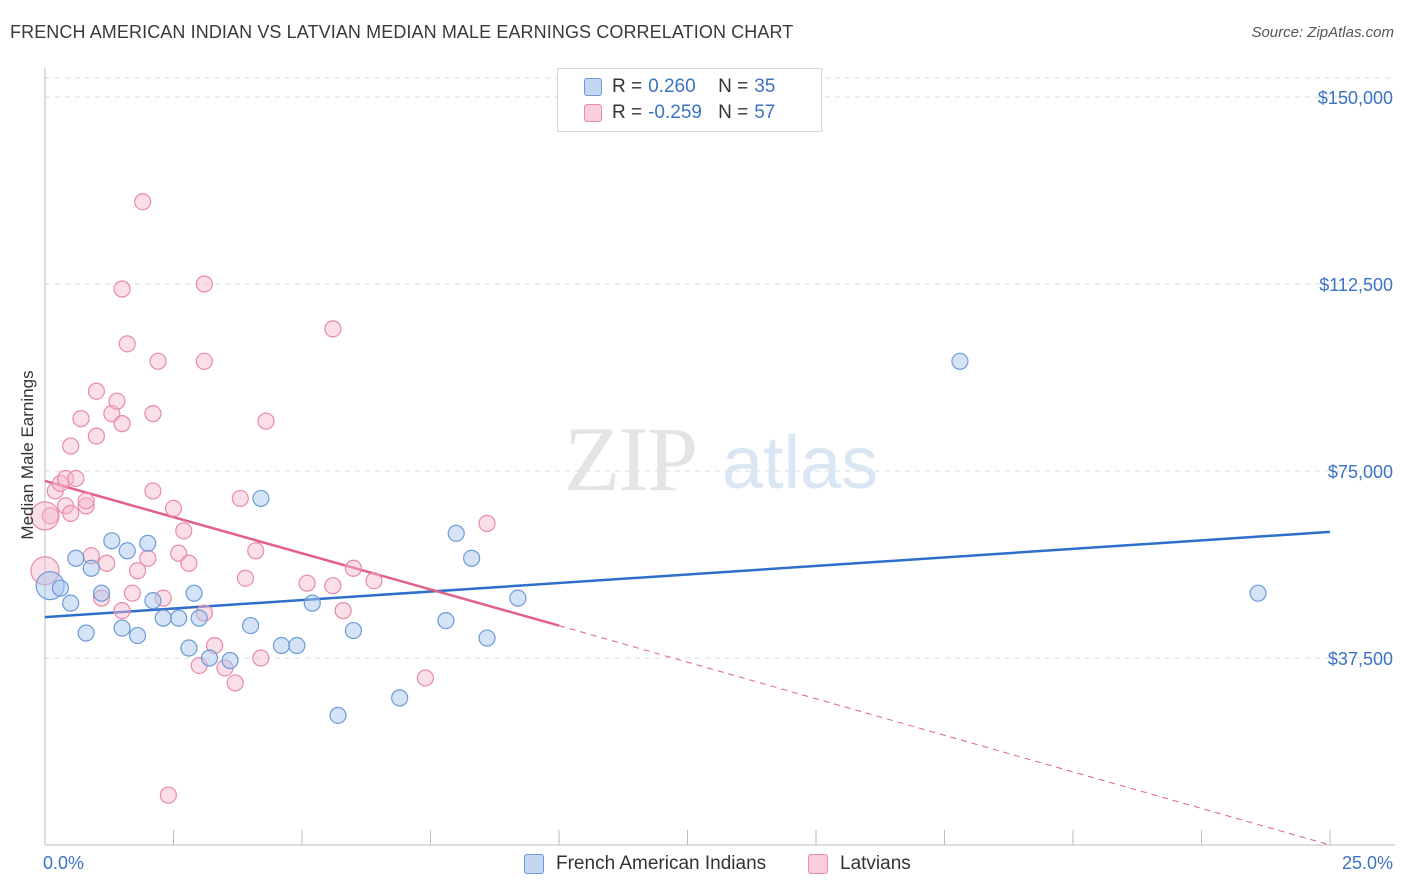 The image size is (1406, 892). I want to click on y-tick-label: $150,000, so click(1355, 98).